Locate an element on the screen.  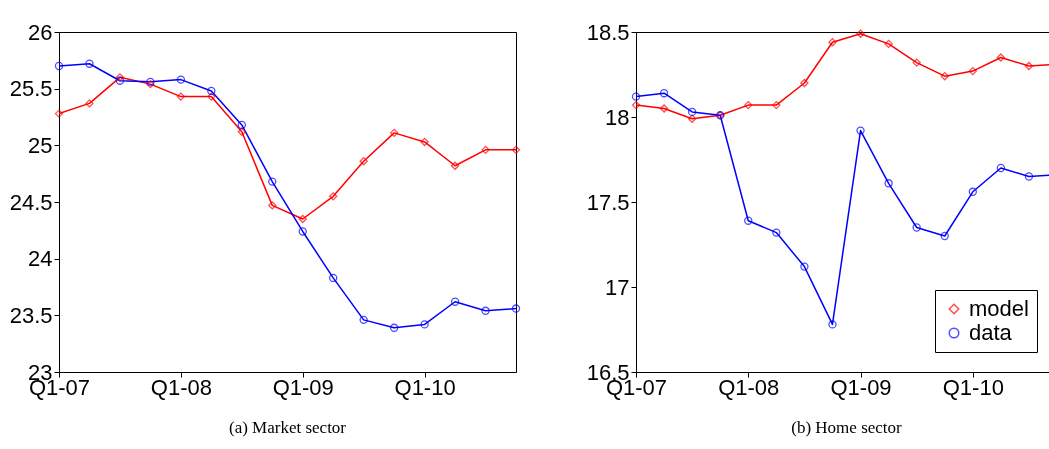
y-tick-label: 23.5 is located at coordinates (31, 315).